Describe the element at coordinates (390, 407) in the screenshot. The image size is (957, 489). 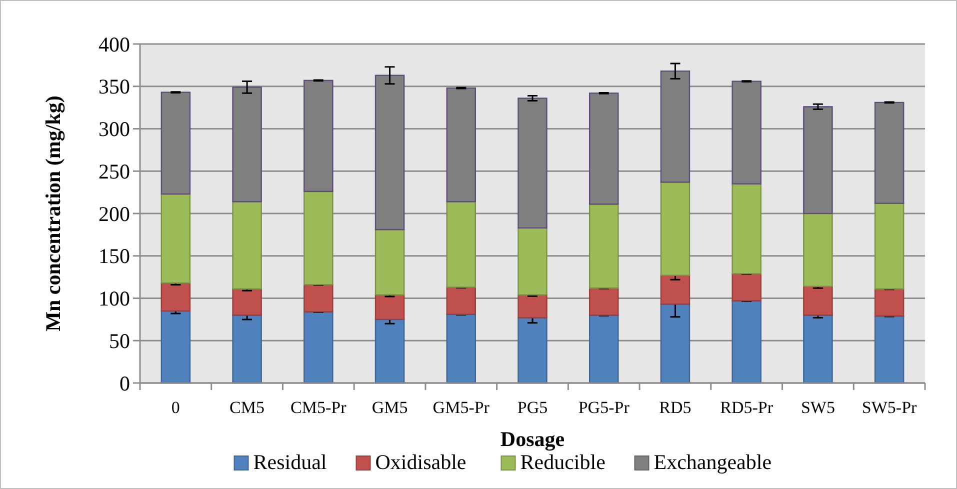
I see `x-tick-label: GM5` at that location.